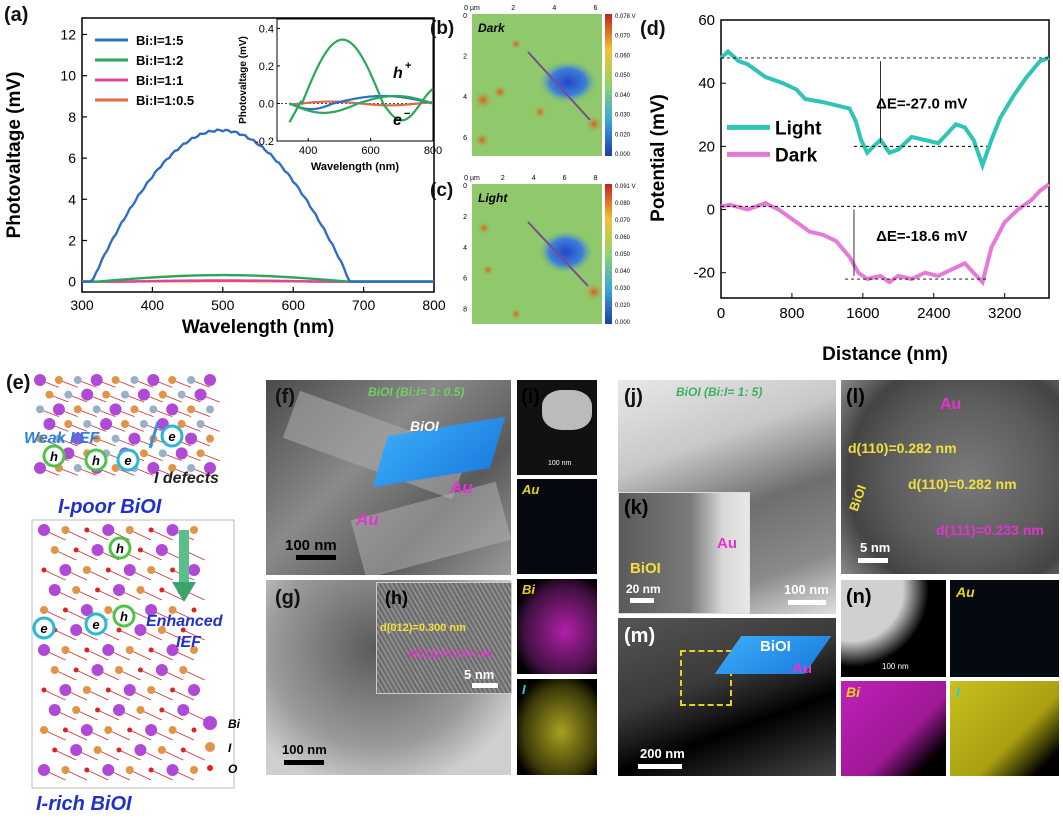 This screenshot has width=1063, height=824. Describe the element at coordinates (465, 97) in the screenshot. I see `map-side-tick: 4` at that location.